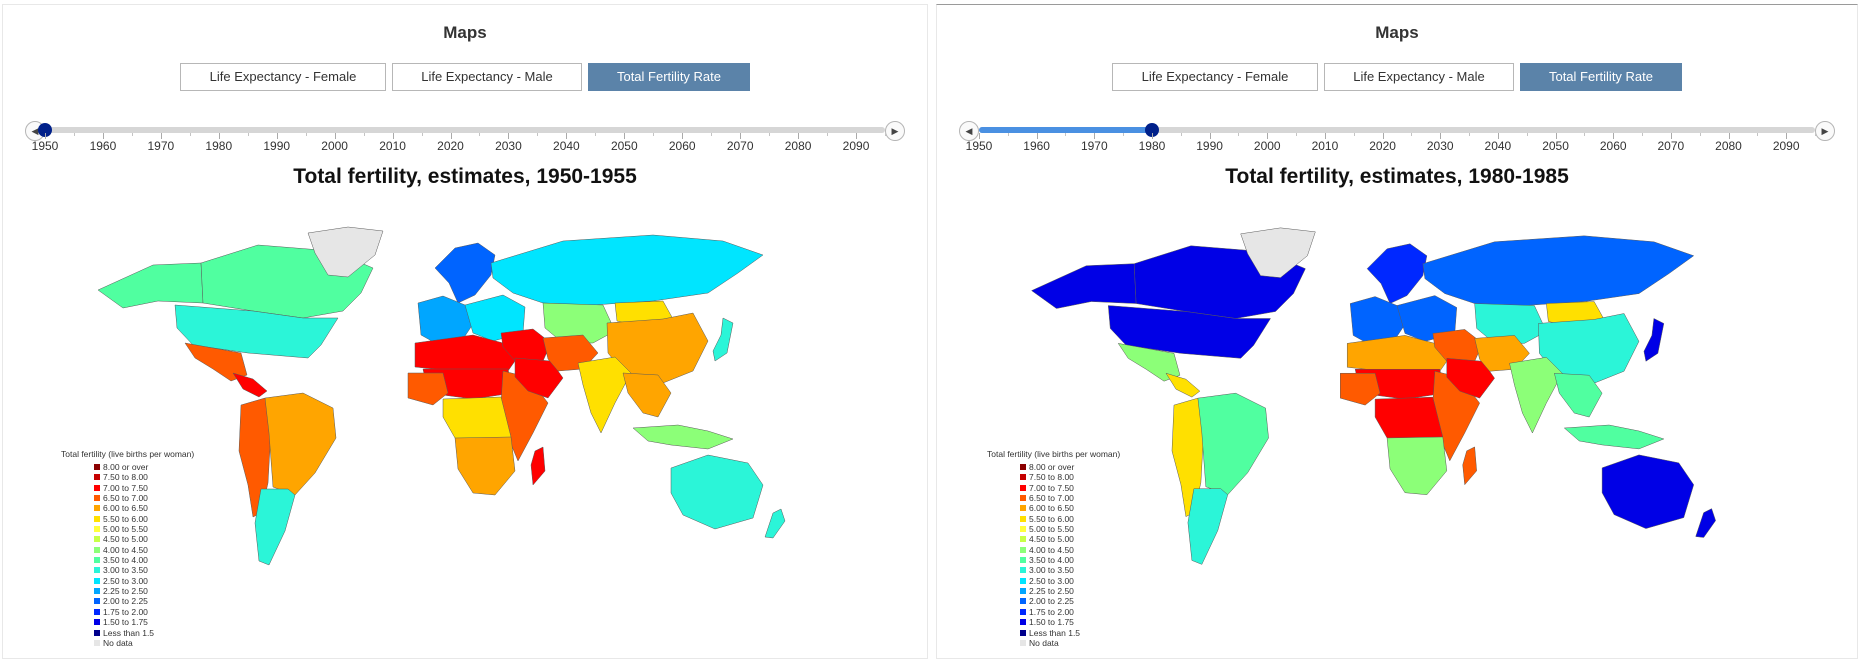  Describe the element at coordinates (1051, 477) in the screenshot. I see `legend-label: 7.50 to 8.00` at that location.